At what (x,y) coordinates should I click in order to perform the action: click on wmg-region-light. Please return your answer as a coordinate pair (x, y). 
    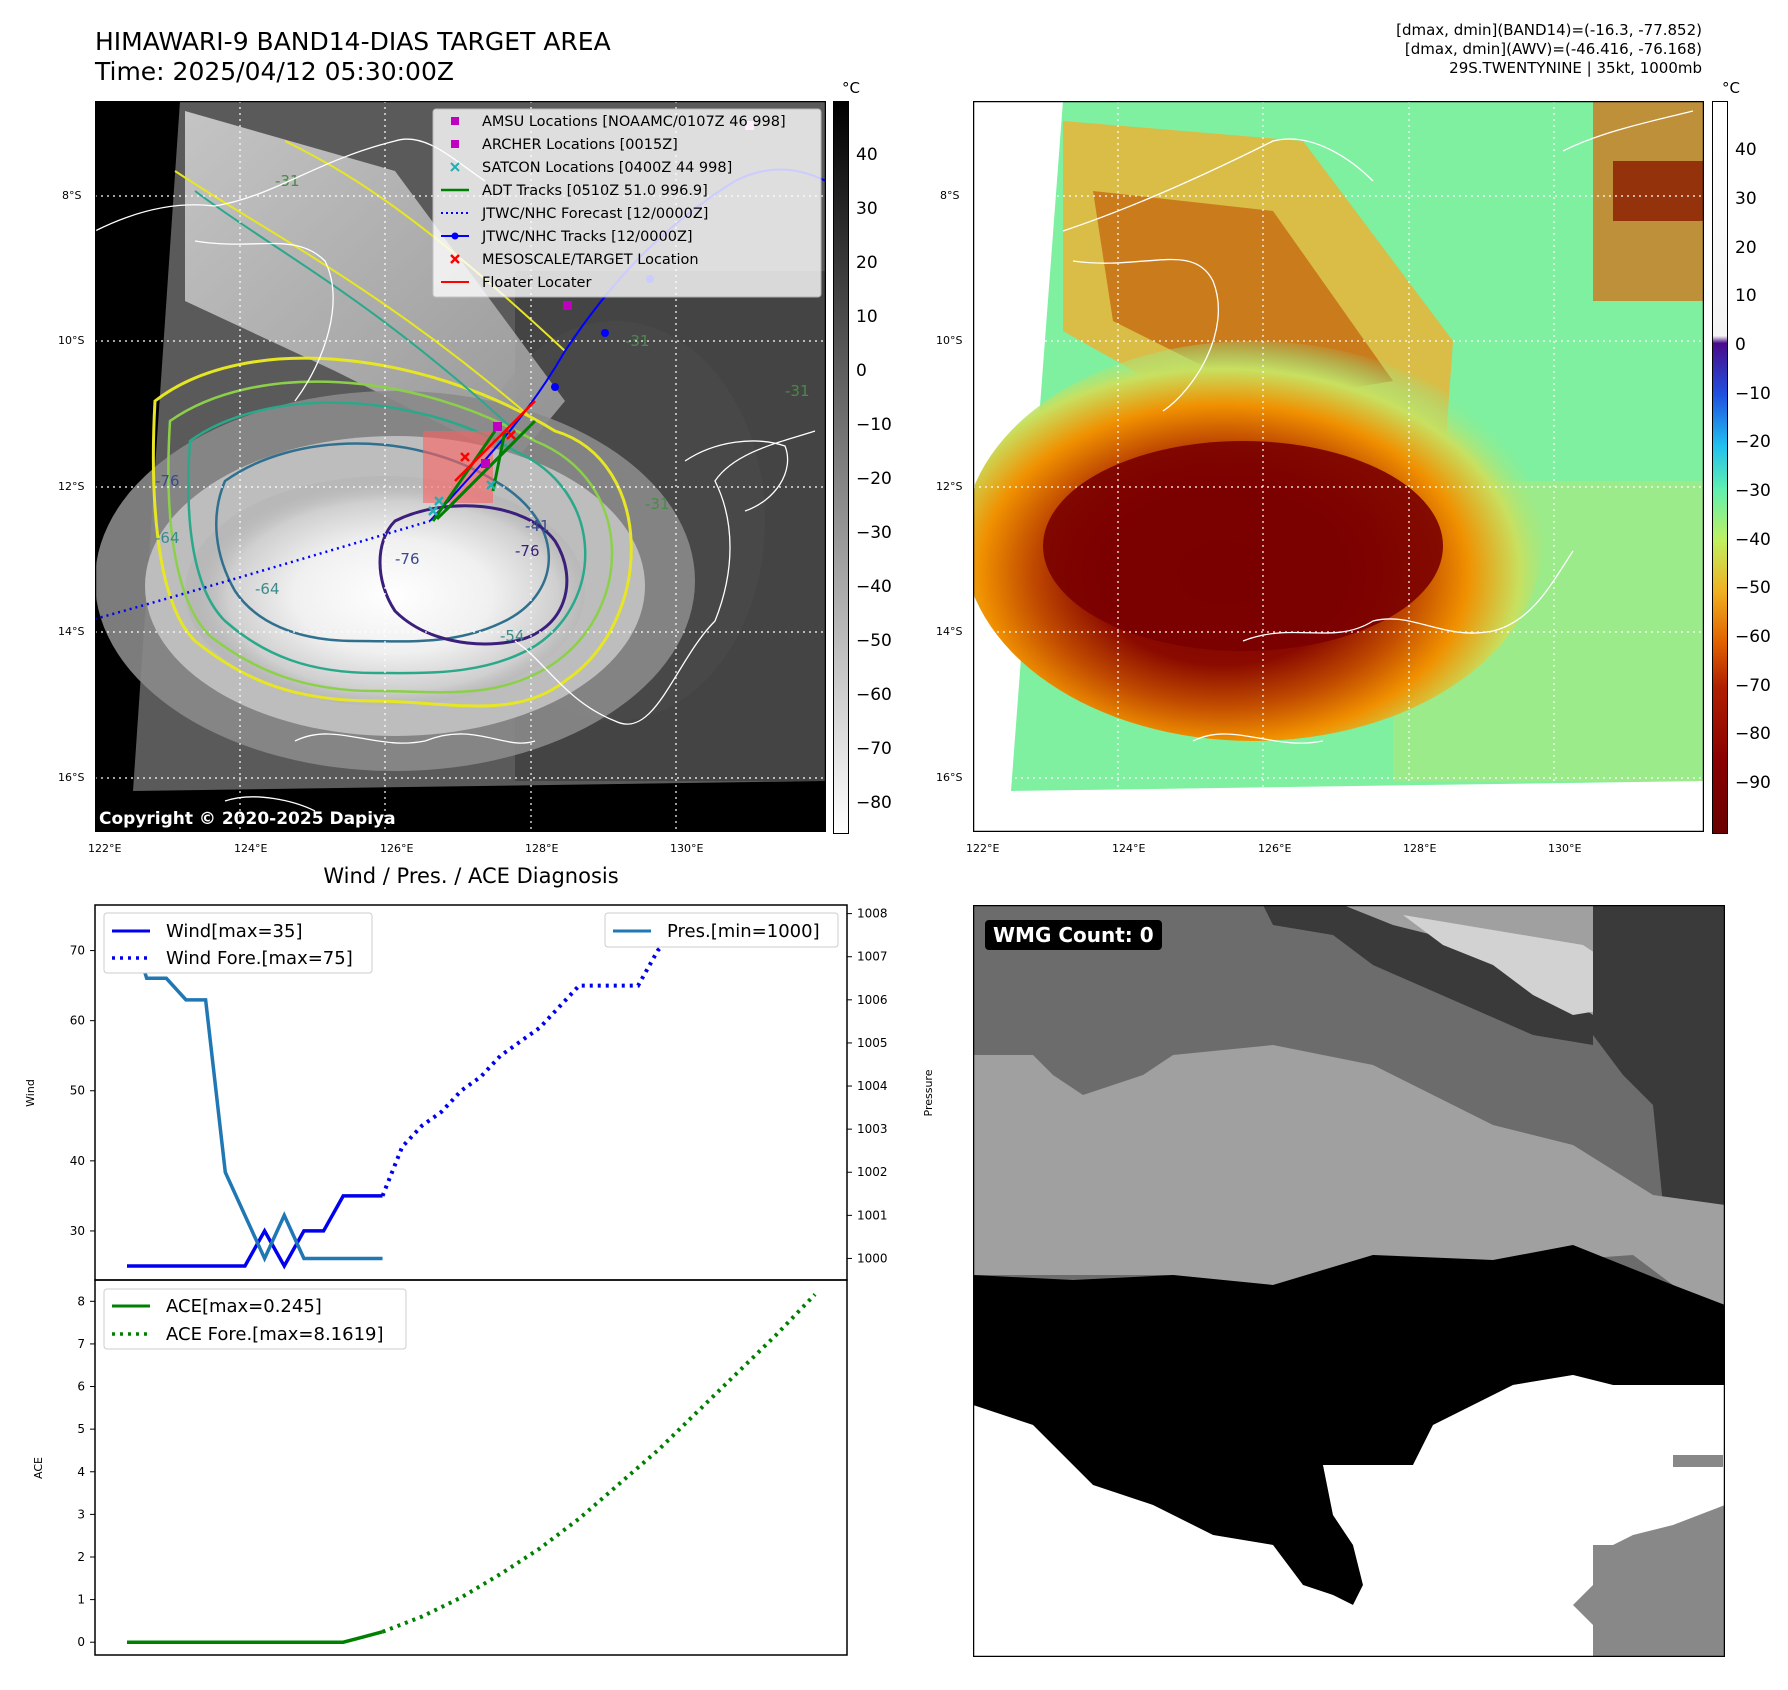
    Looking at the image, I should click on (1349, 1190).